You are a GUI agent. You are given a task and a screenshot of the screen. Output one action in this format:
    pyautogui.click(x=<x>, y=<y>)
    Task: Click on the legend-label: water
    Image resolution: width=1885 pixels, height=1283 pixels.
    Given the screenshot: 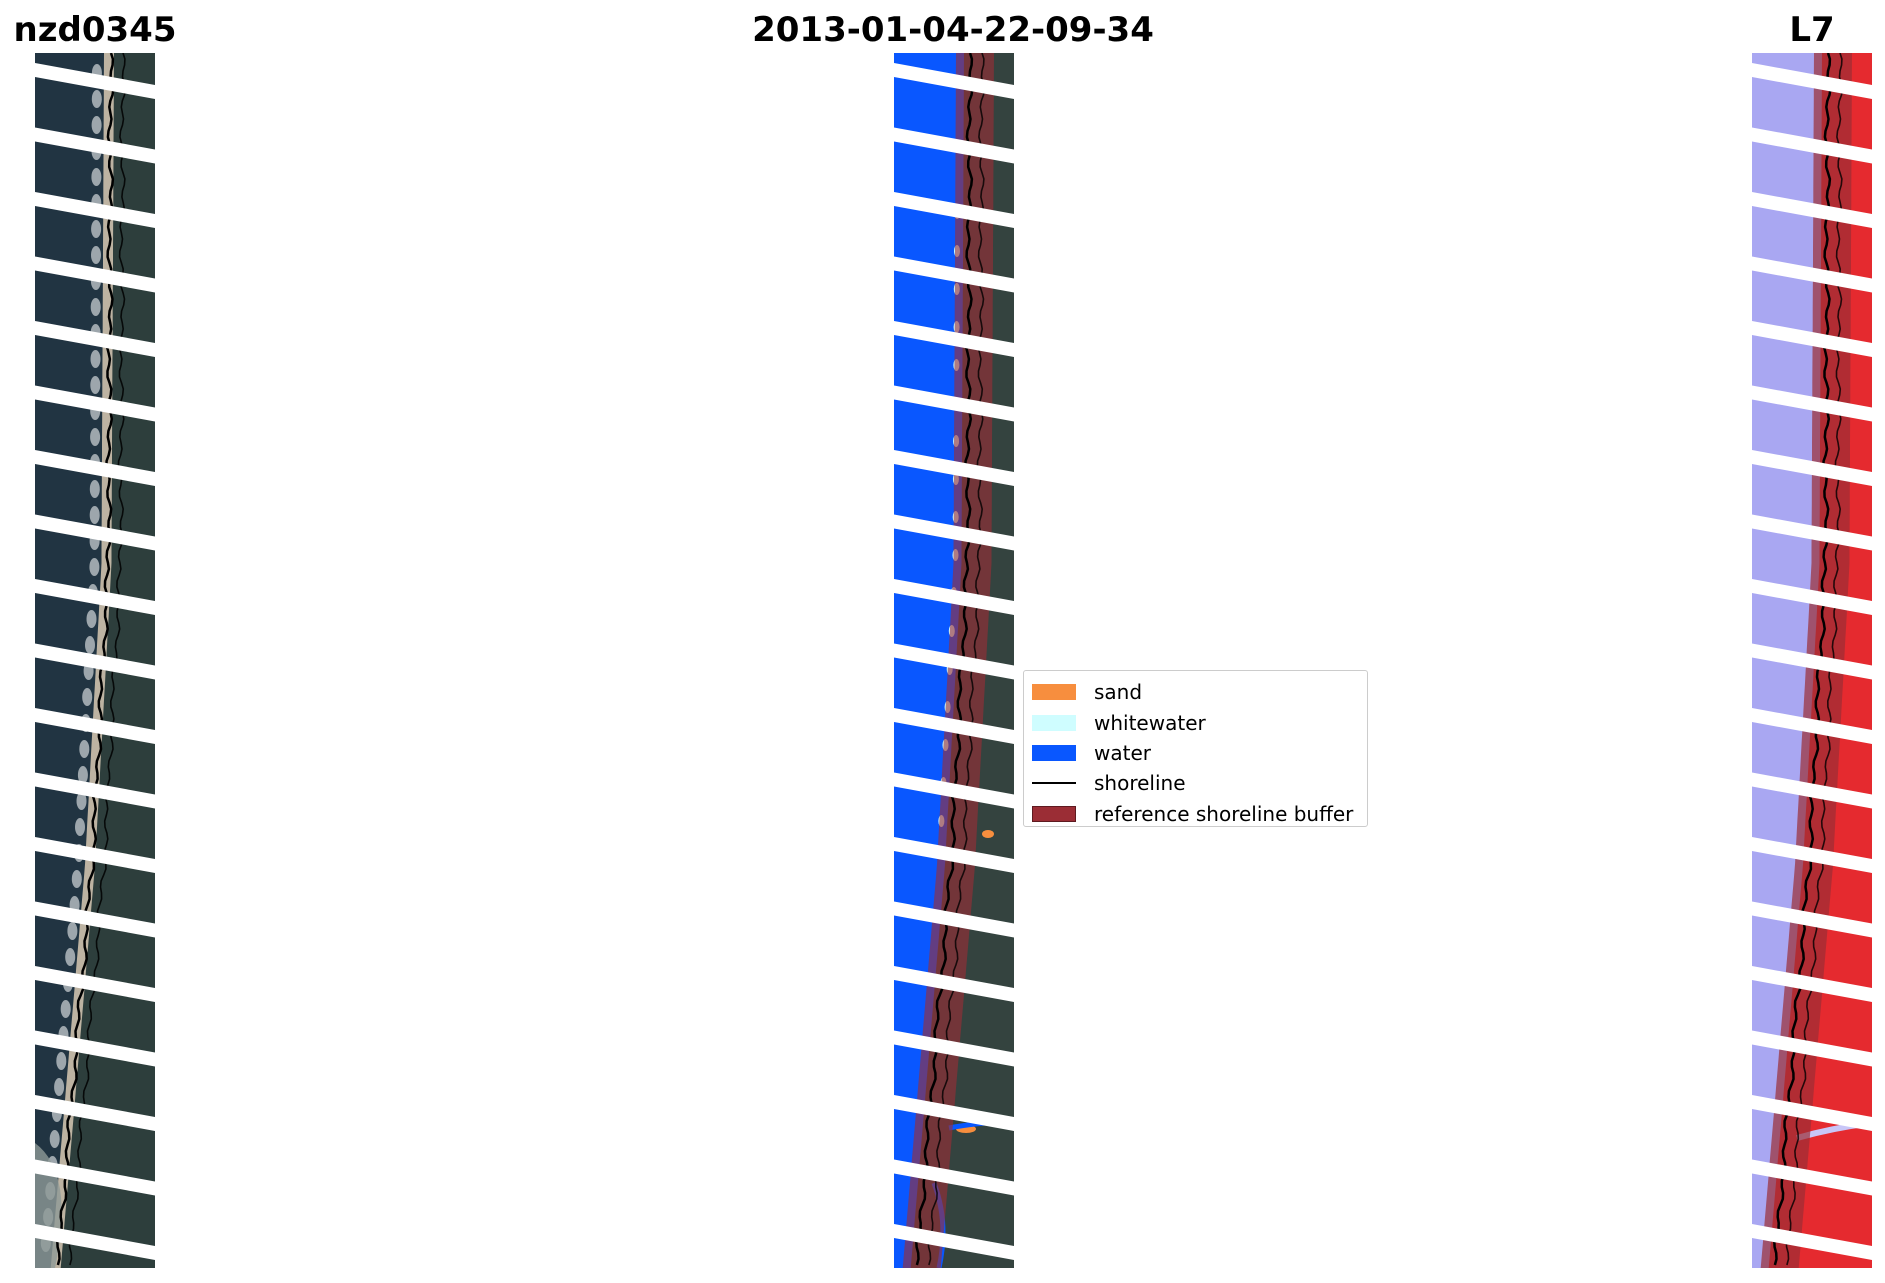 What is the action you would take?
    pyautogui.click(x=1122, y=752)
    